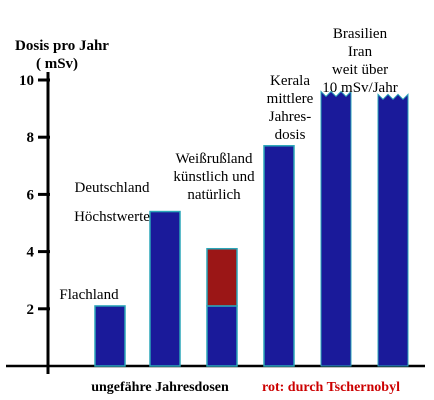  Describe the element at coordinates (290, 99) in the screenshot. I see `category-label: mittlere` at that location.